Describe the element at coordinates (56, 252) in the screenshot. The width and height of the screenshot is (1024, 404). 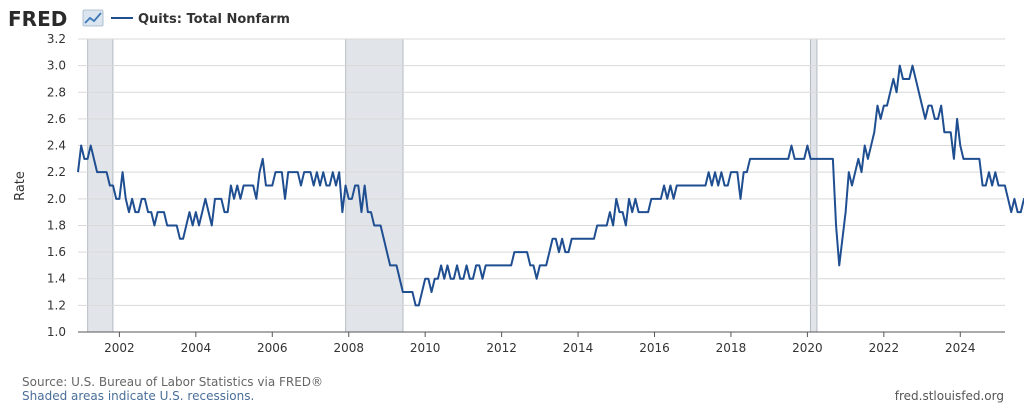
I see `y-tick-label: 1.6` at that location.